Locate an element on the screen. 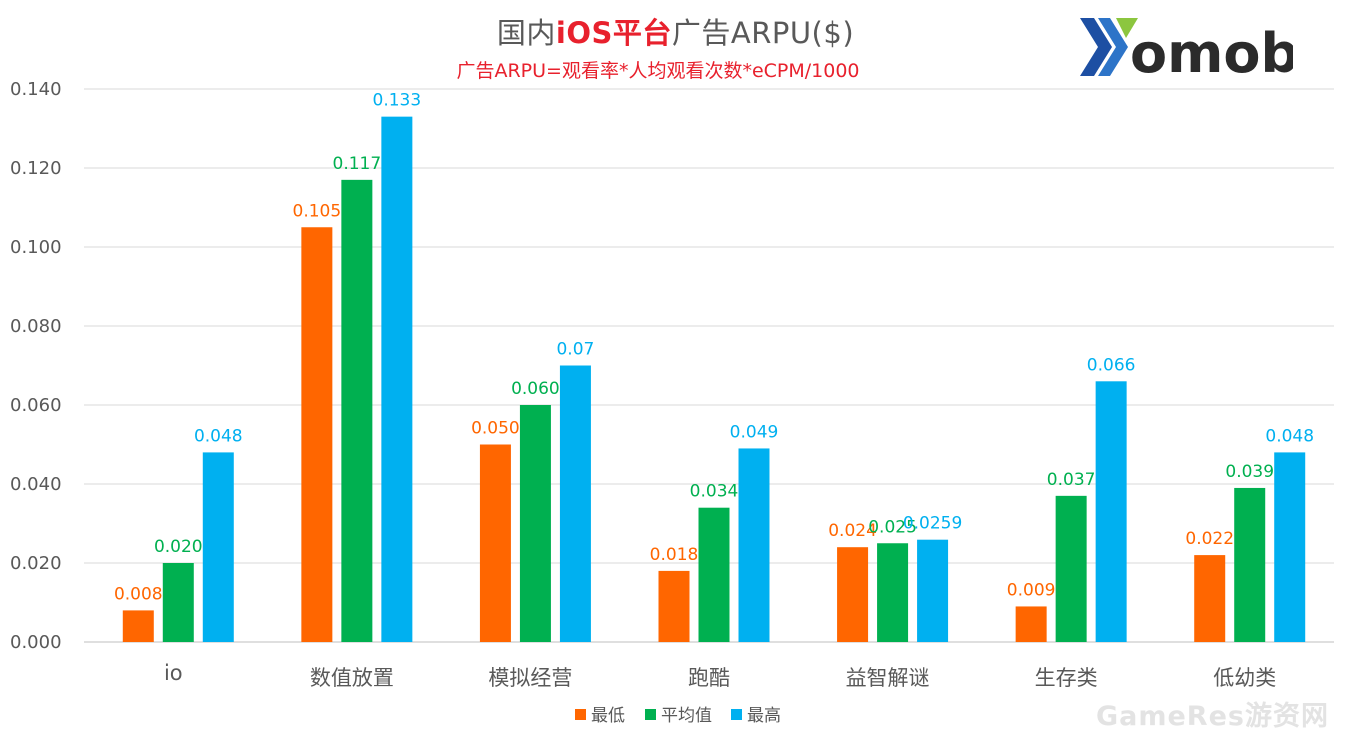  data-label: 0.024 is located at coordinates (852, 531).